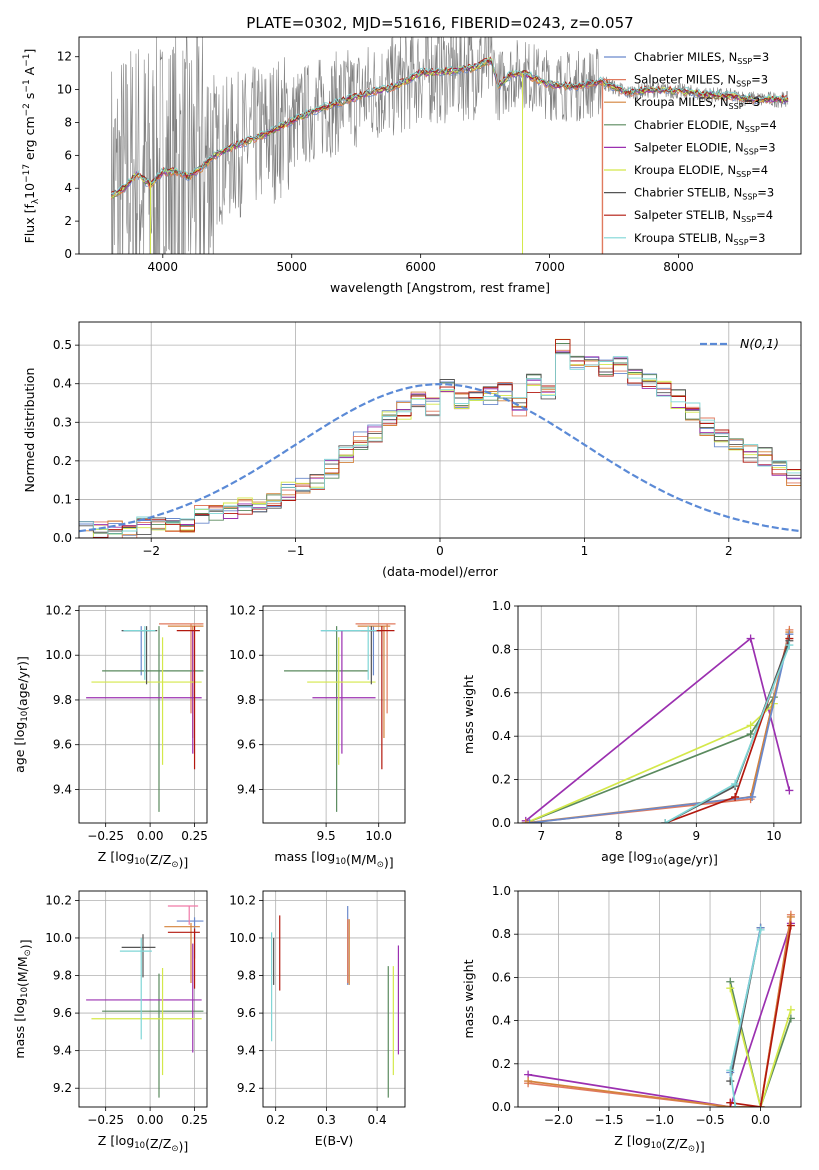 The height and width of the screenshot is (1170, 819). Describe the element at coordinates (68, 221) in the screenshot. I see `y-tick-label: 2` at that location.